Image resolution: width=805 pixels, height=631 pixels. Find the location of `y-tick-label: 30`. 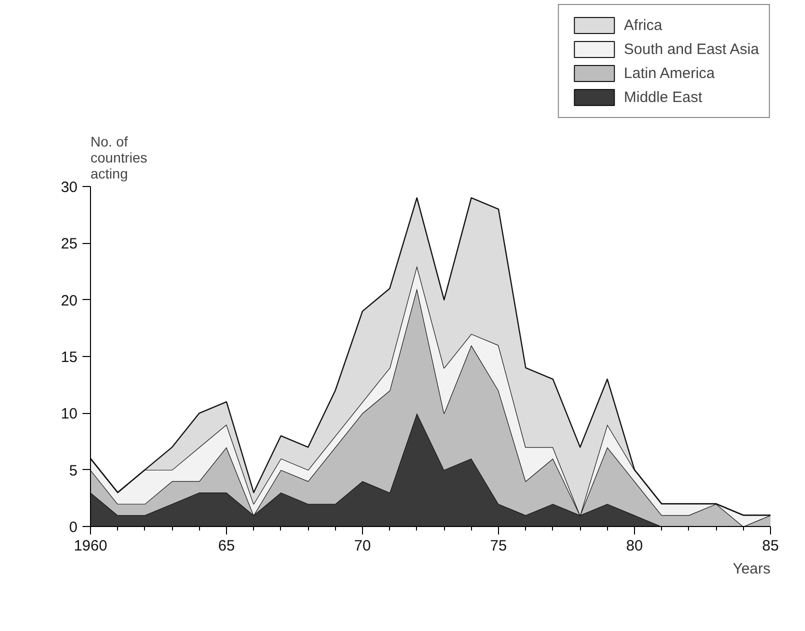

y-tick-label: 30 is located at coordinates (69, 187).